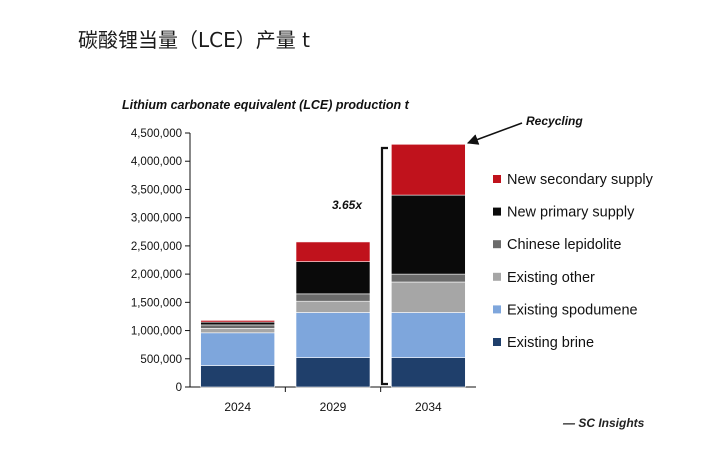 Image resolution: width=718 pixels, height=459 pixels. Describe the element at coordinates (156, 303) in the screenshot. I see `y-tick-label: 1,500,000` at that location.